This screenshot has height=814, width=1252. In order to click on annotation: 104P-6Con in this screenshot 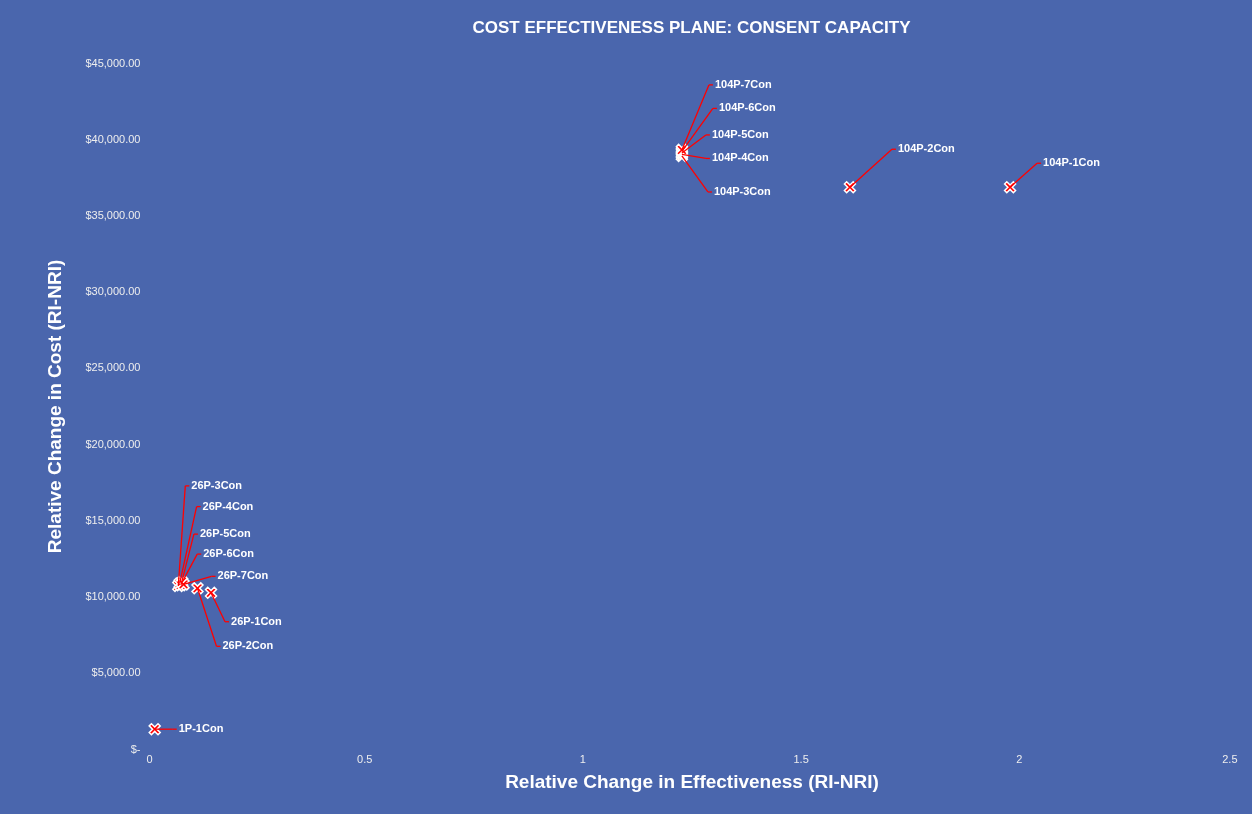, I will do `click(747, 107)`.